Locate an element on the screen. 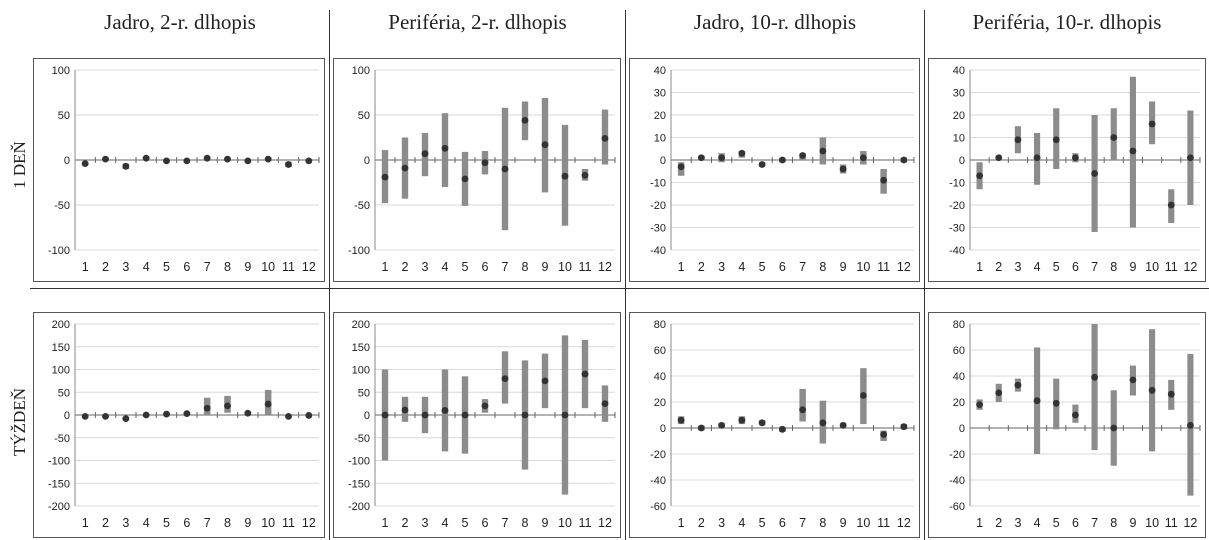 Image resolution: width=1209 pixels, height=540 pixels. panel-frame is located at coordinates (477, 170).